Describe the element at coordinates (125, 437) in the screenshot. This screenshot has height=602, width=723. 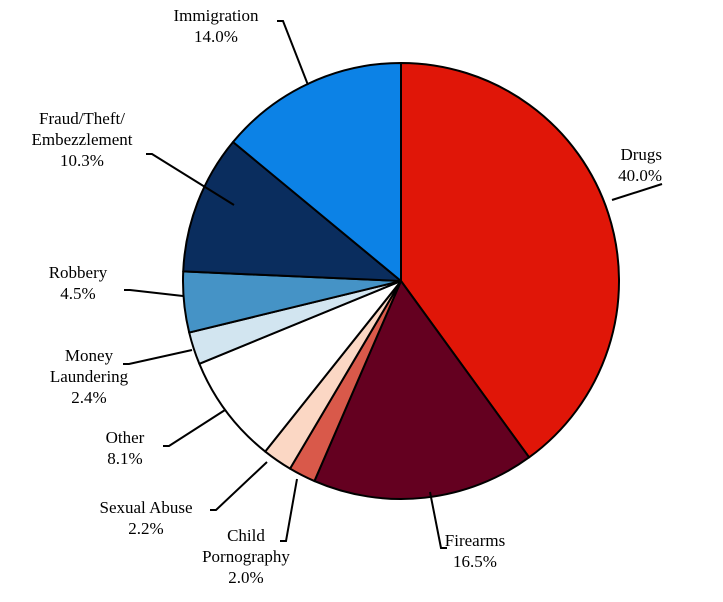
I see `slice-name: Other` at that location.